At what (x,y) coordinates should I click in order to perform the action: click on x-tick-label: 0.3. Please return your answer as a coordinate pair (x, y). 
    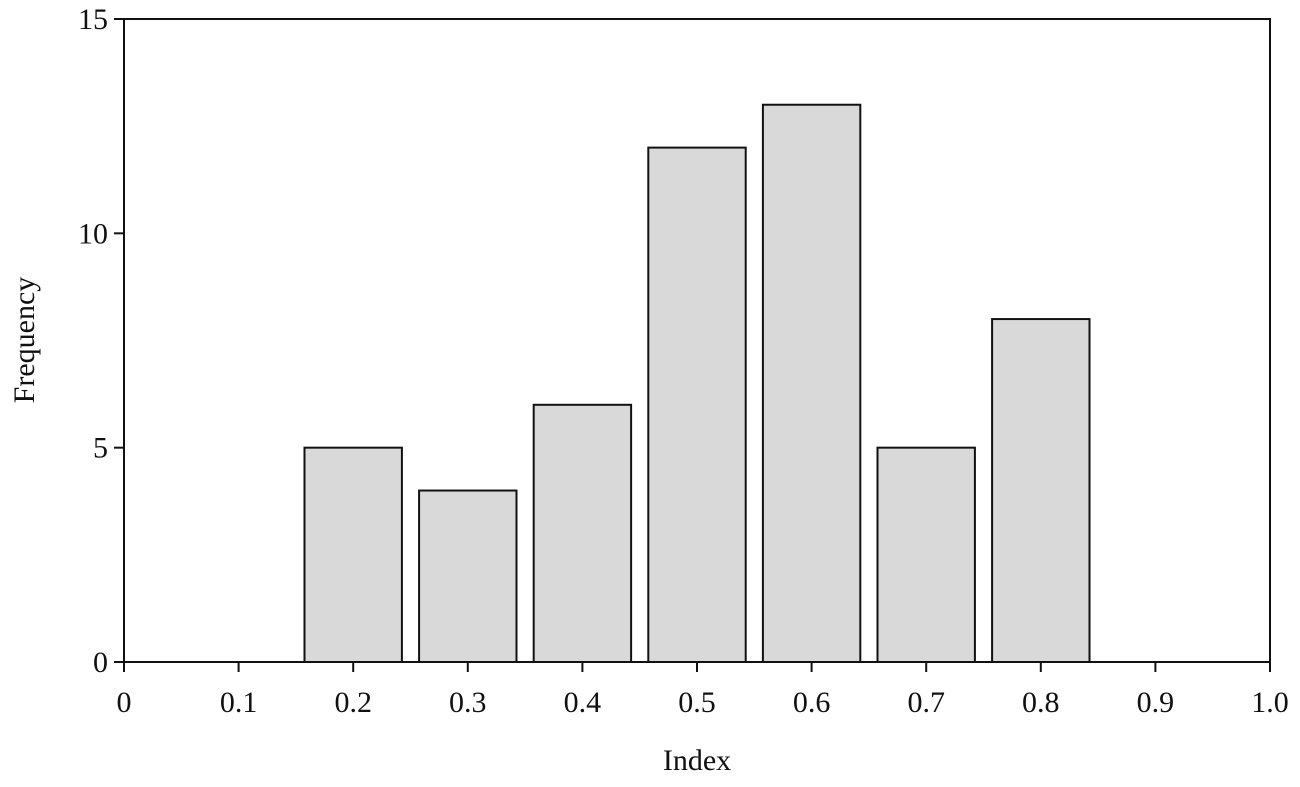
    Looking at the image, I should click on (468, 702).